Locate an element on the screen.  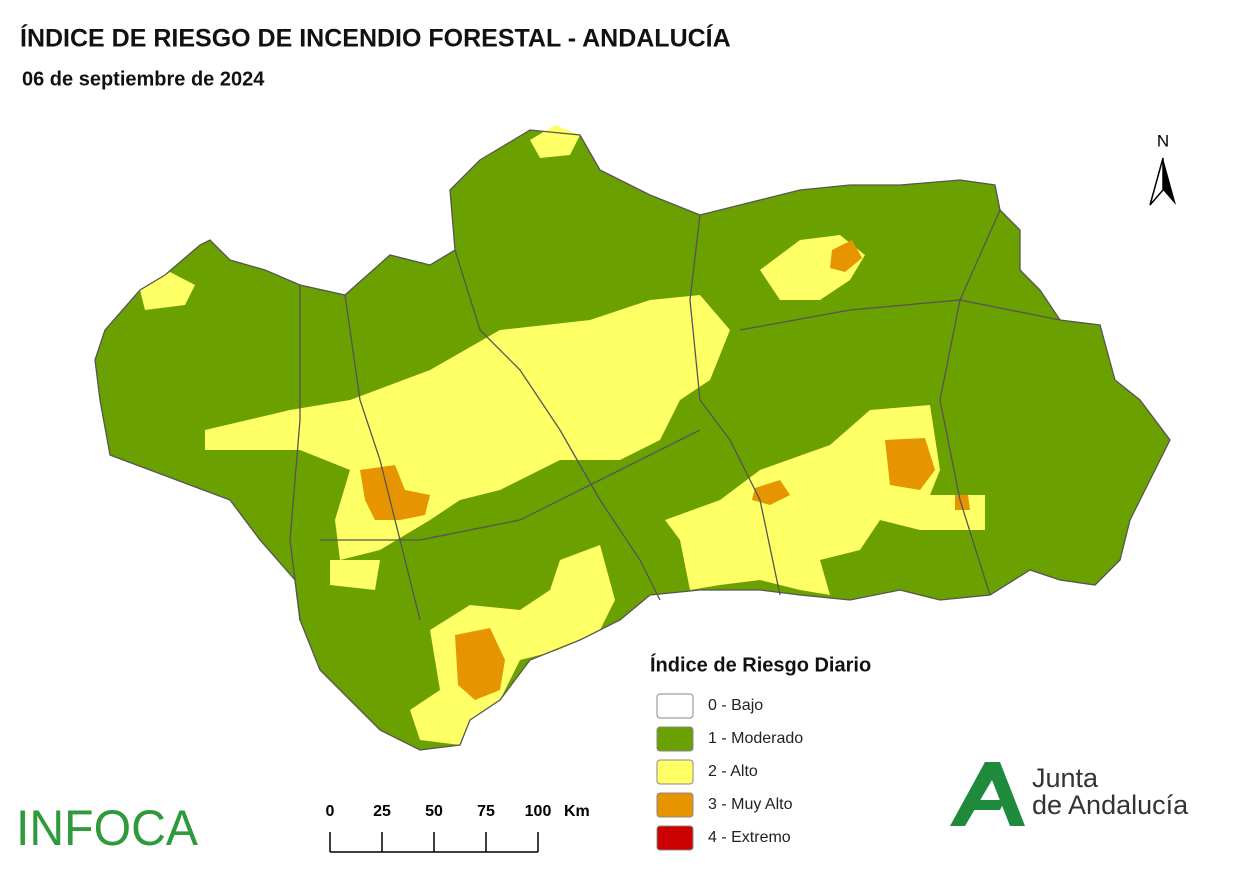
north-arrow-left is located at coordinates (1156, 181).